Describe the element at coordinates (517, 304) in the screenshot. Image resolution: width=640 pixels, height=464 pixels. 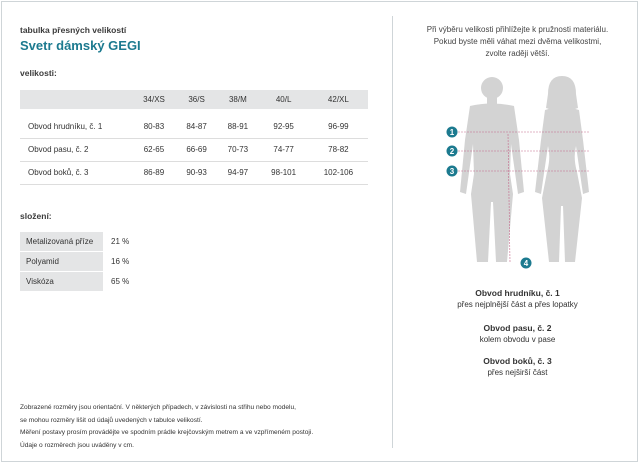
I see `legend-description: přes nejplnější část a přes lopatky` at that location.